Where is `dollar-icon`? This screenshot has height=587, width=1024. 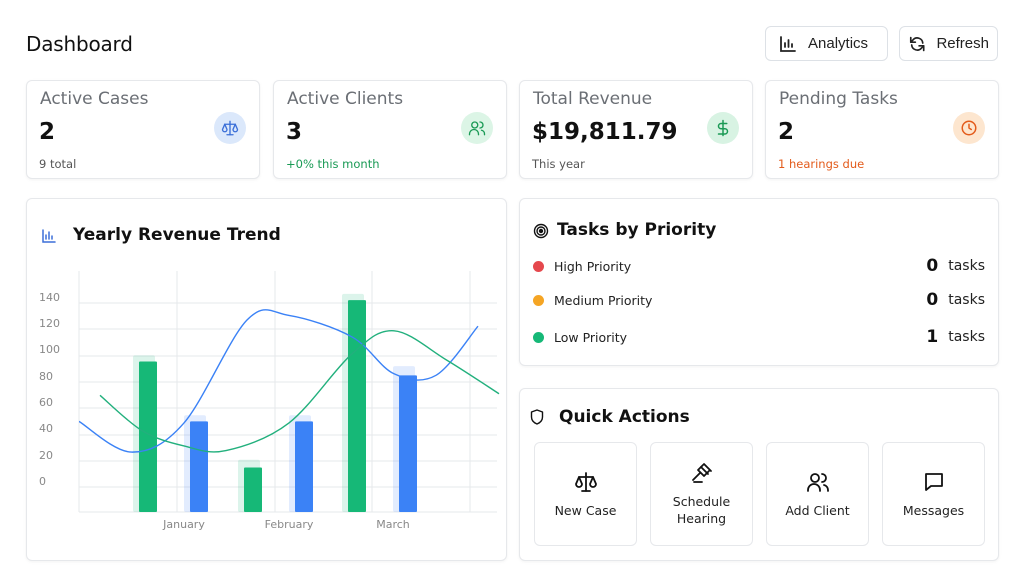
dollar-icon is located at coordinates (723, 128).